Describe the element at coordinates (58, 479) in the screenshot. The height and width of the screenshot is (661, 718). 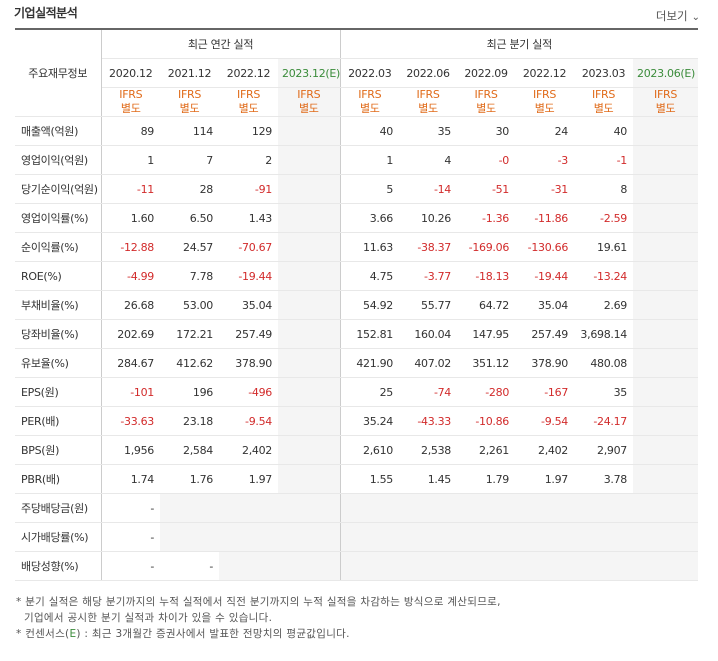
I see `metric-label: PBR(배)` at that location.